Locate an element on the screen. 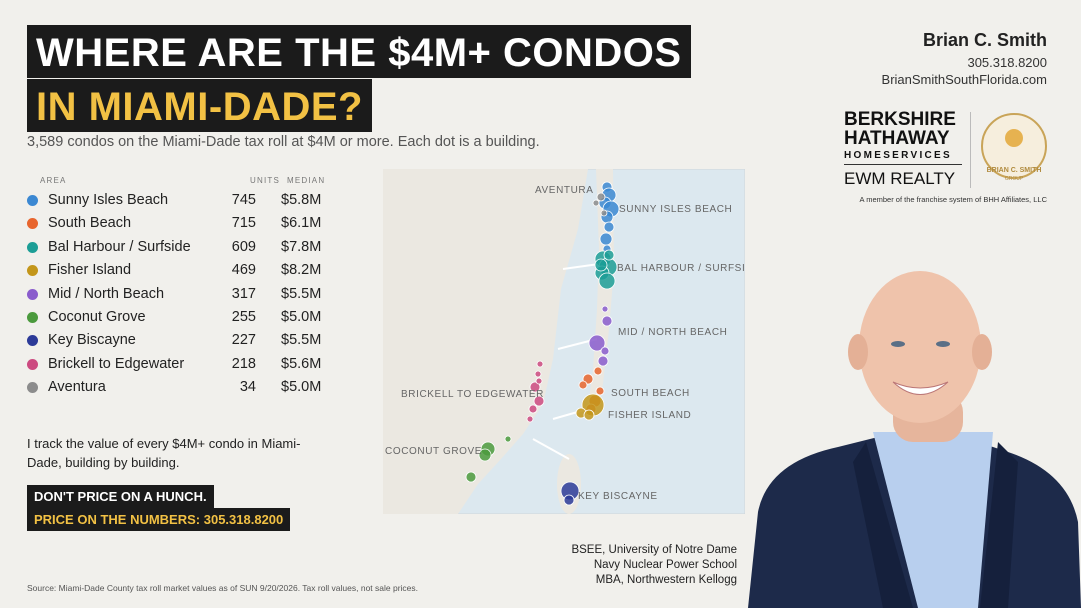 The width and height of the screenshot is (1081, 608). map-label: KEY BISCAYNE is located at coordinates (618, 496).